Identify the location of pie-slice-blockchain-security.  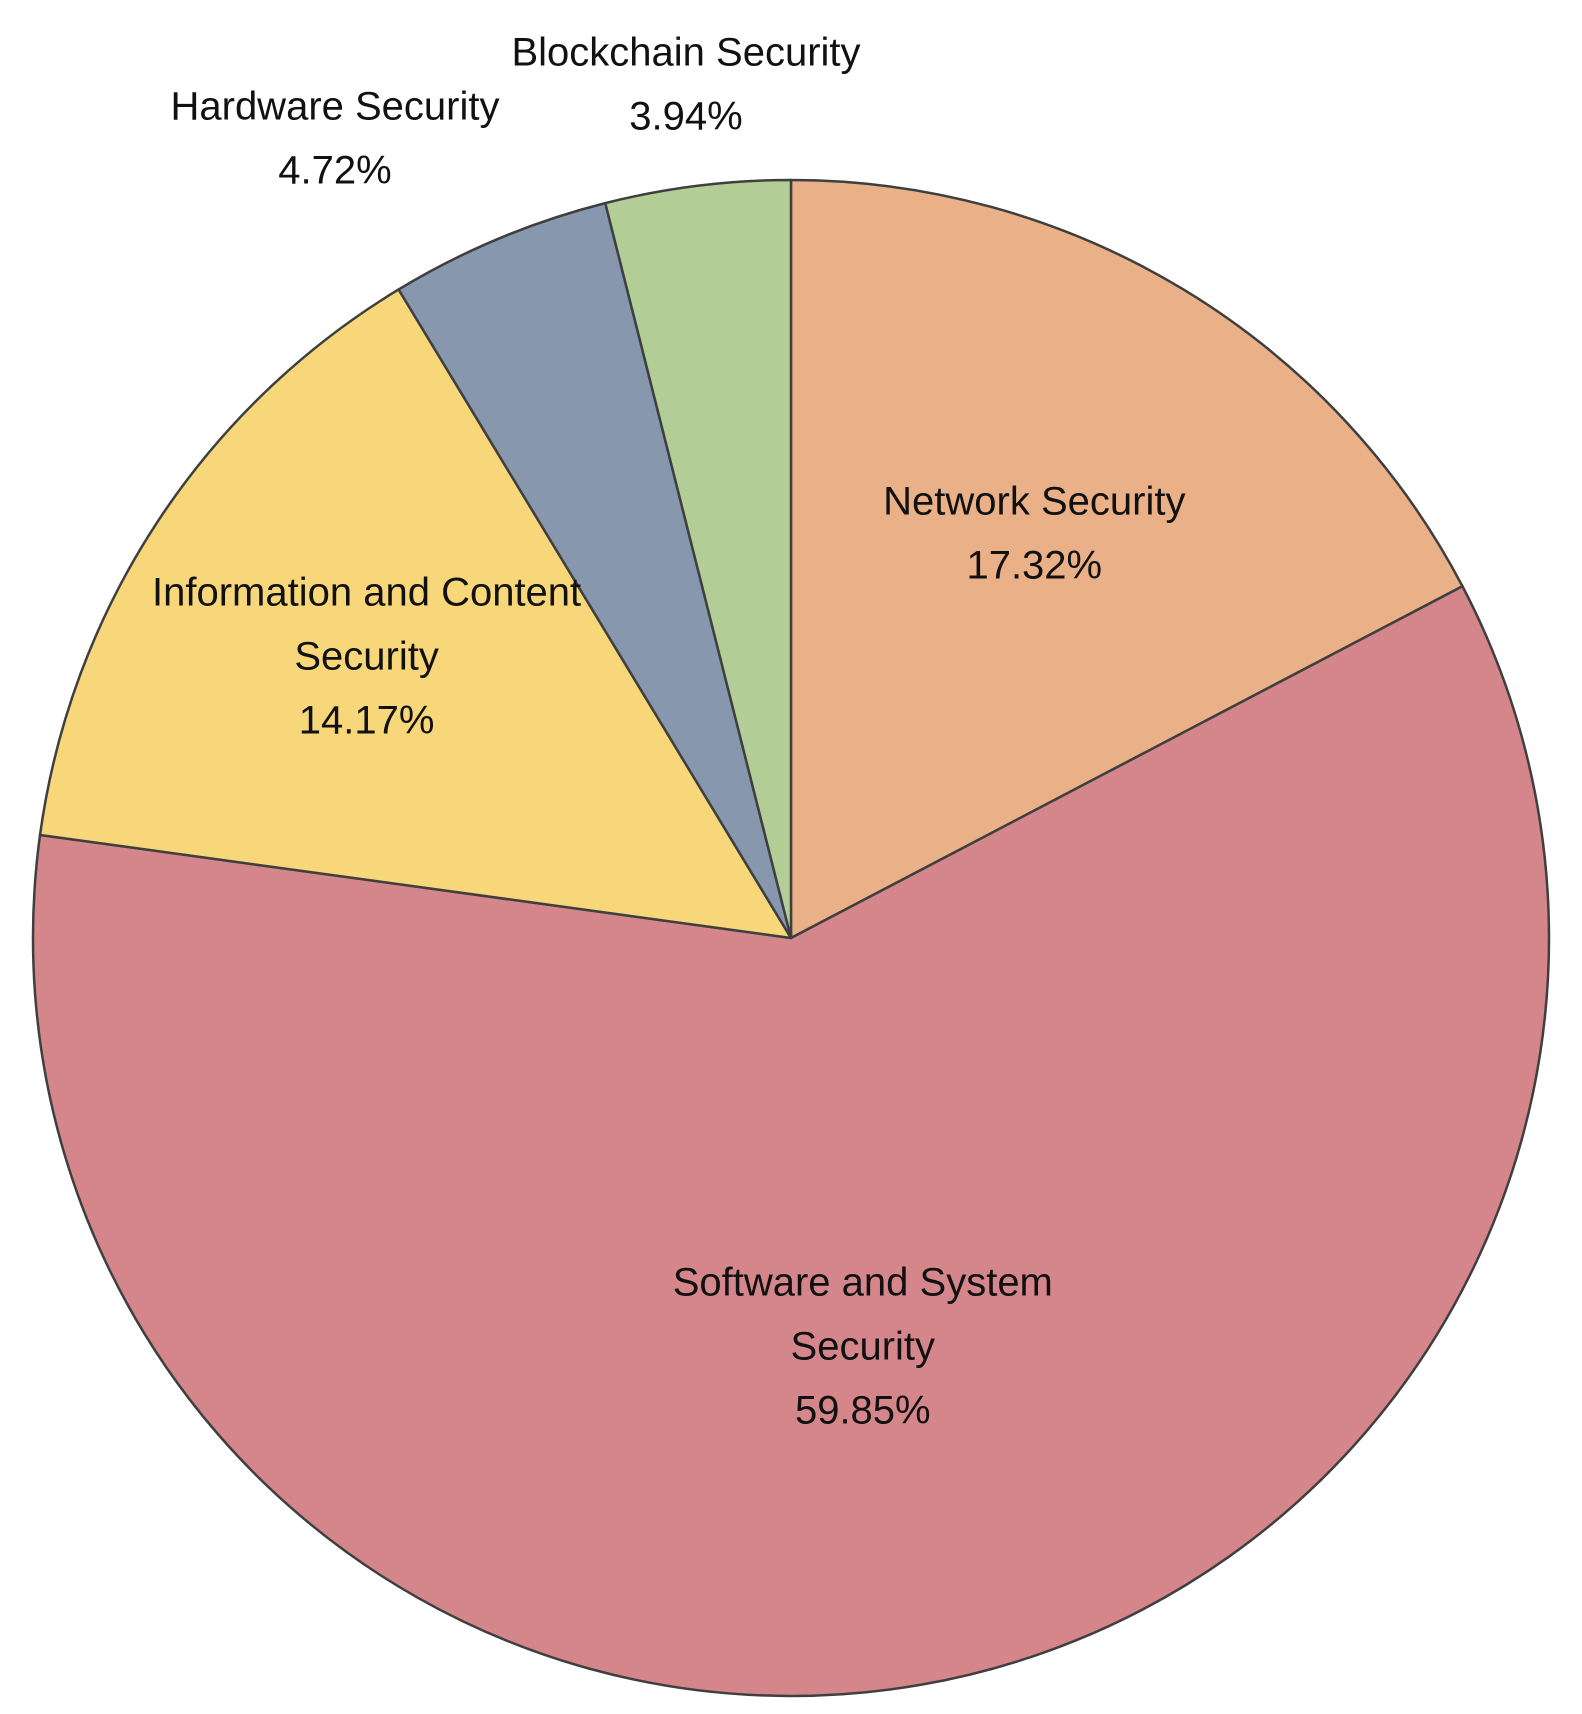
(698, 559).